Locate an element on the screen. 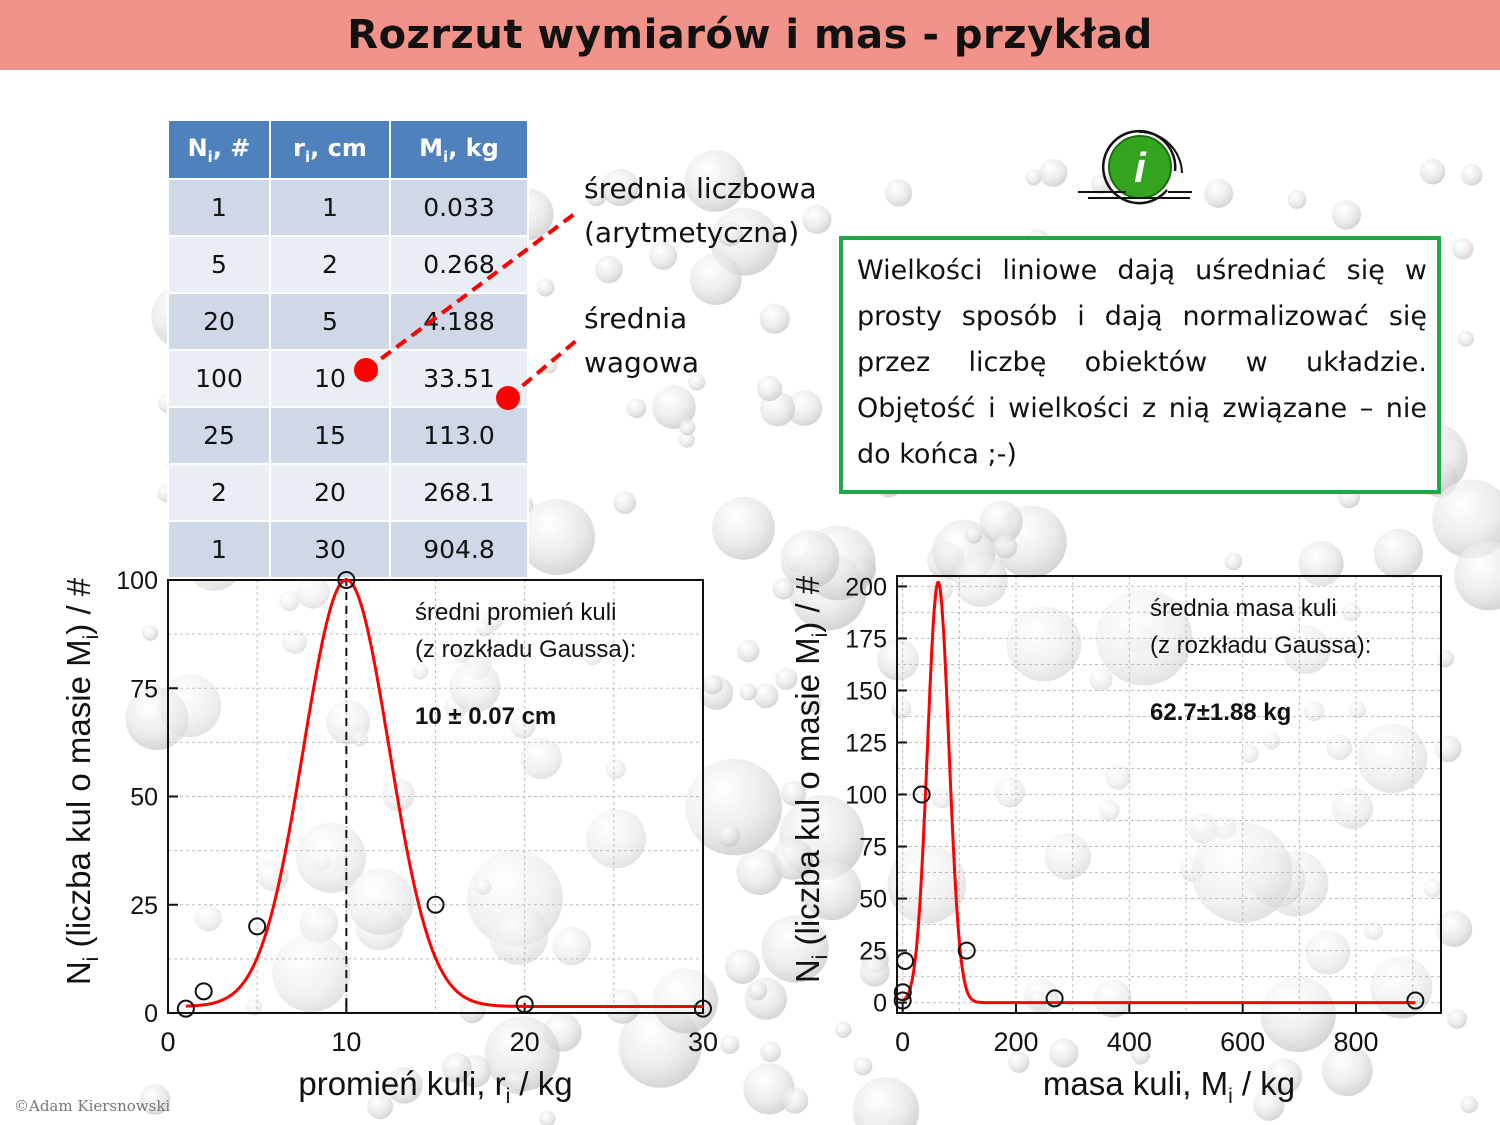 The image size is (1500, 1125). x-tick-label: 800 is located at coordinates (1355, 1042).